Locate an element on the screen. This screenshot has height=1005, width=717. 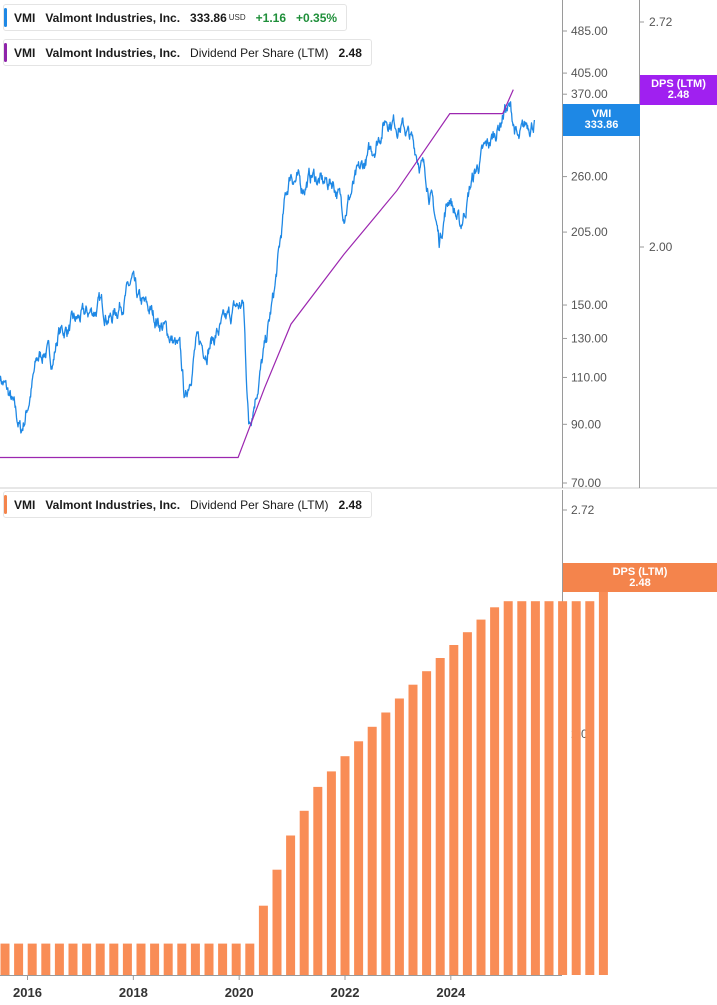
dps-axis-label: 2.00 is located at coordinates (661, 247).